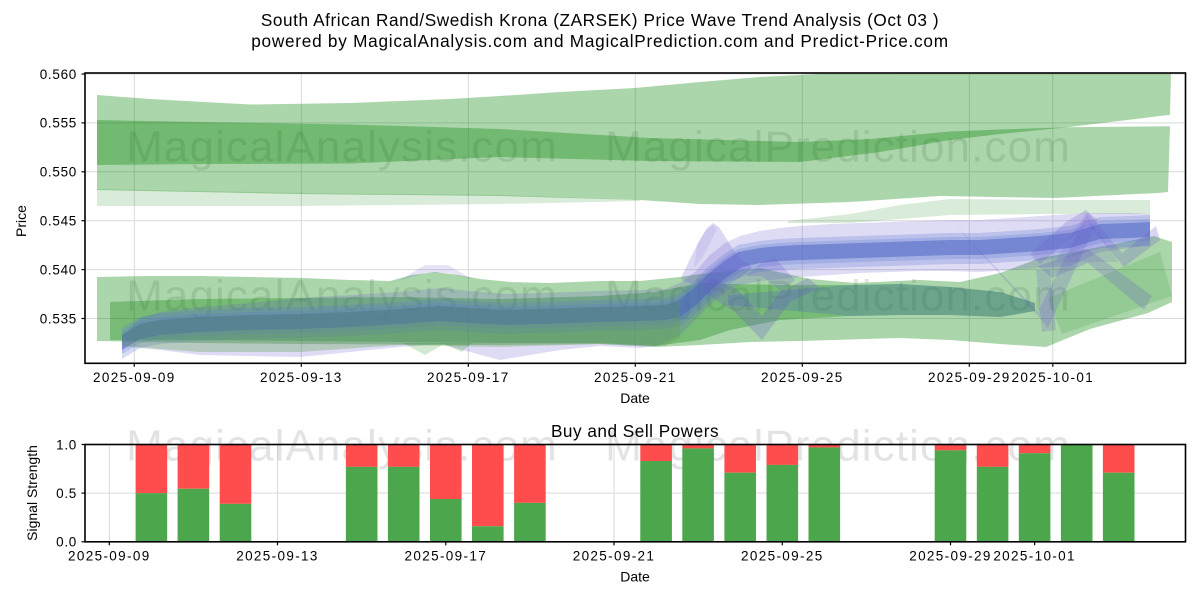 The height and width of the screenshot is (600, 1200). What do you see at coordinates (66, 542) in the screenshot?
I see `svg-text: 0.0` at bounding box center [66, 542].